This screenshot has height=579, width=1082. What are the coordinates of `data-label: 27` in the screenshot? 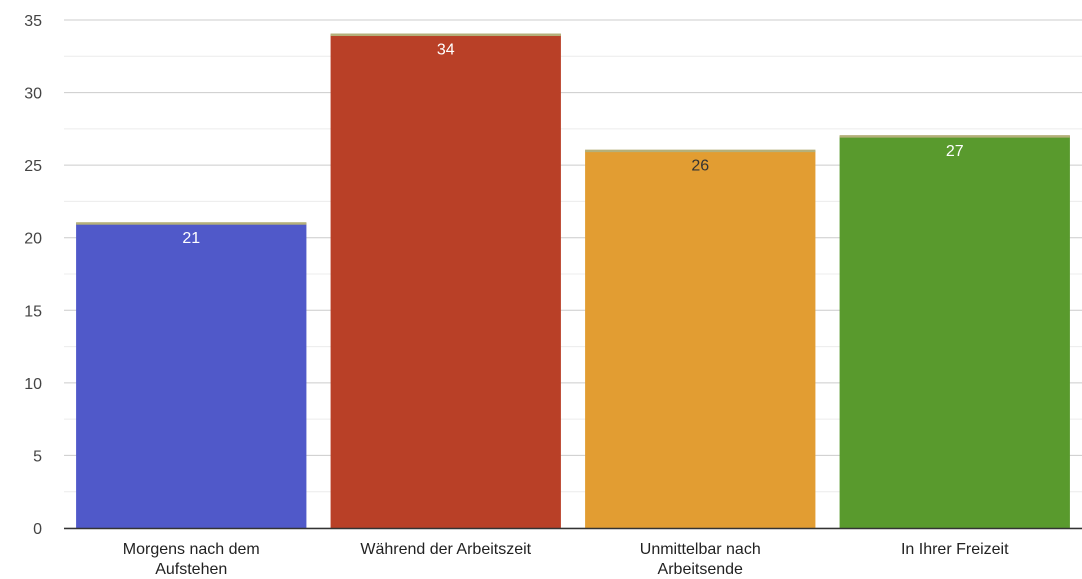 It's located at (955, 151).